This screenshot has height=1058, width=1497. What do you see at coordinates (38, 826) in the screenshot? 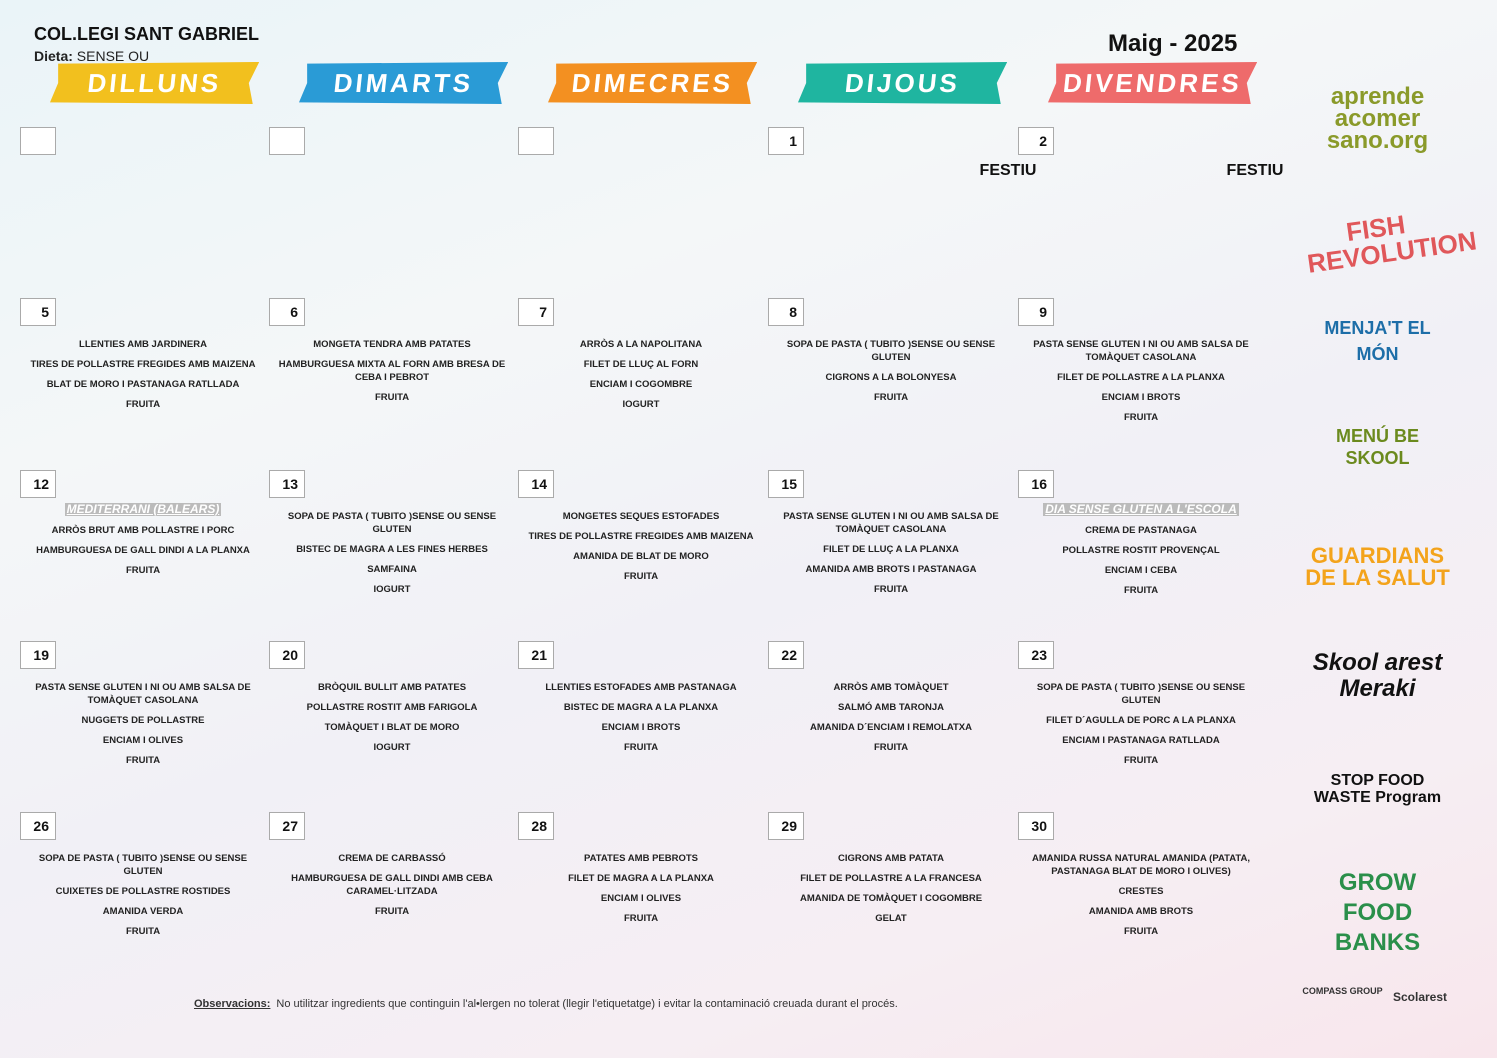
I see `day-number: 26` at bounding box center [38, 826].